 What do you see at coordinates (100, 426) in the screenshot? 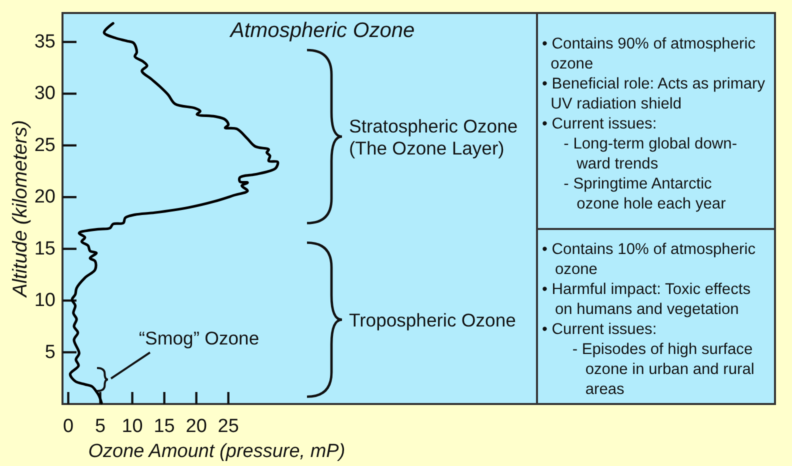
I see `x-tick-label: 5` at bounding box center [100, 426].